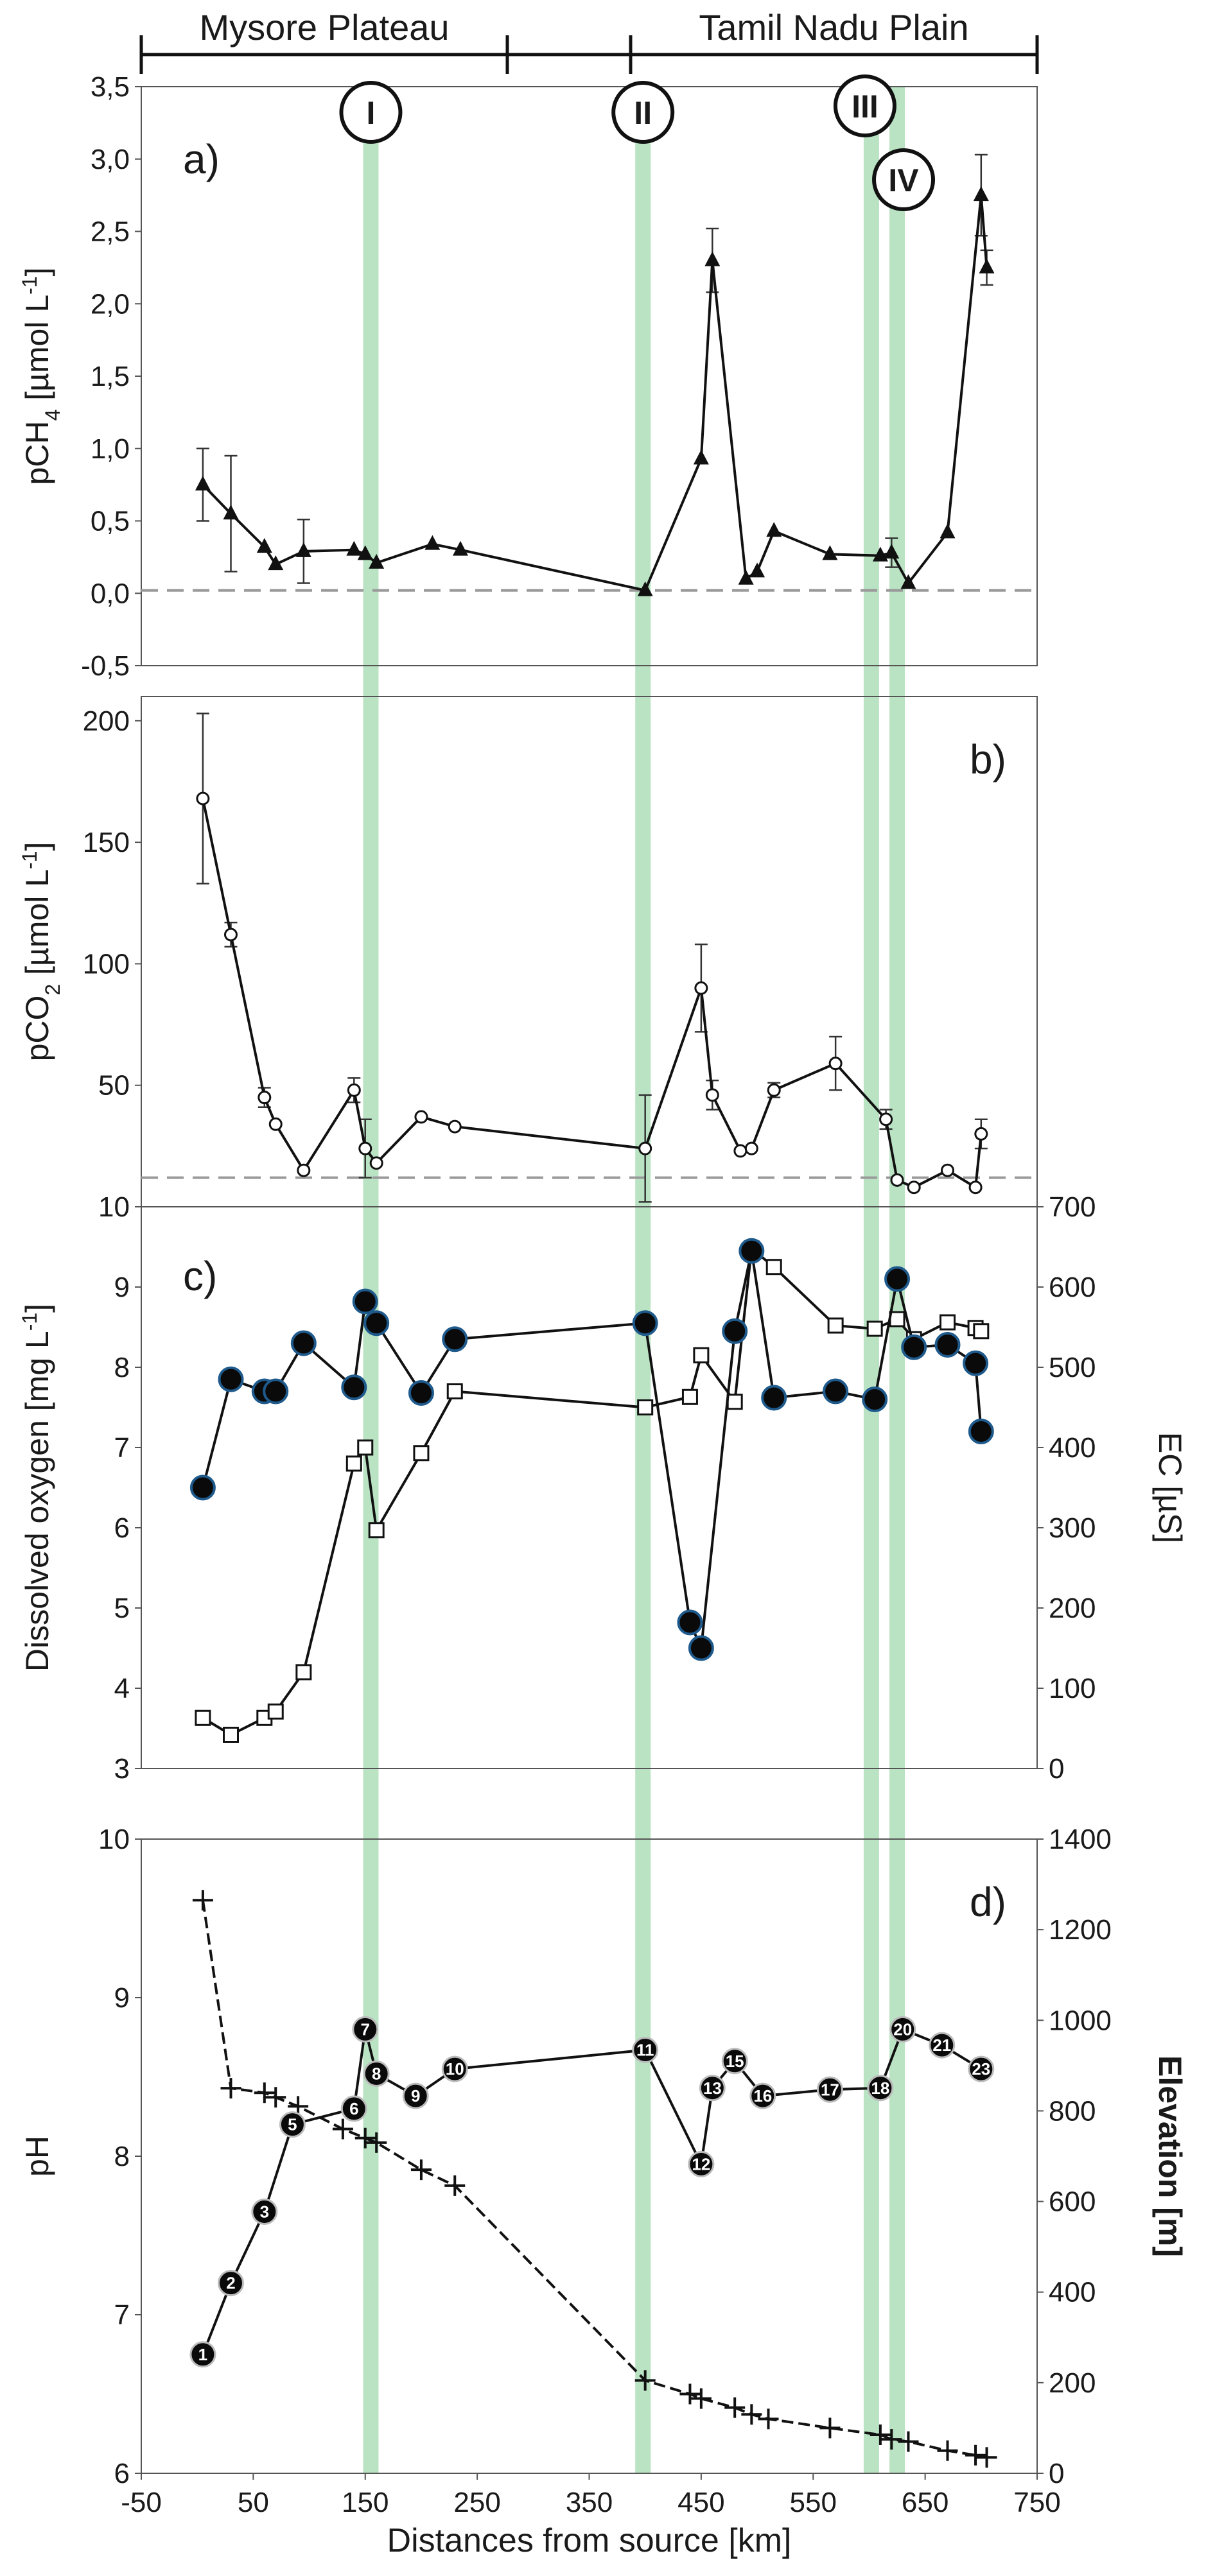  I want to click on ph-point-label: 18, so click(880, 2089).